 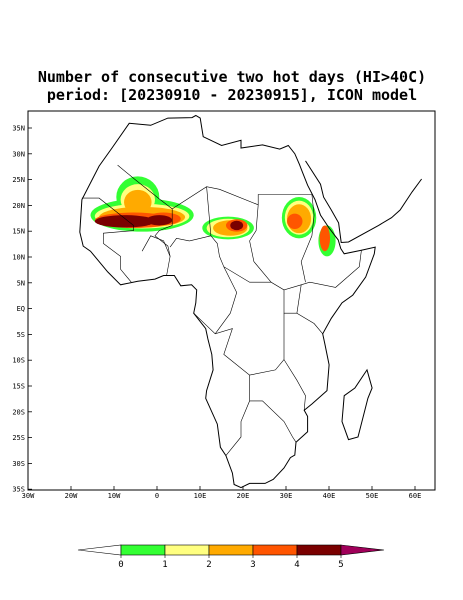 I want to click on lon-label: 30W, so click(x=28, y=496).